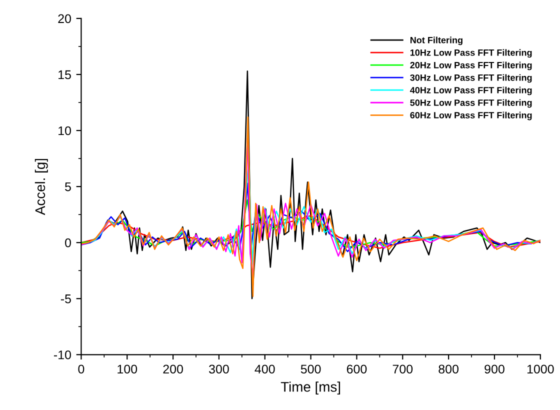 The width and height of the screenshot is (560, 410). I want to click on legend-label: 50Hz Low Pass FFT Filtering, so click(471, 103).